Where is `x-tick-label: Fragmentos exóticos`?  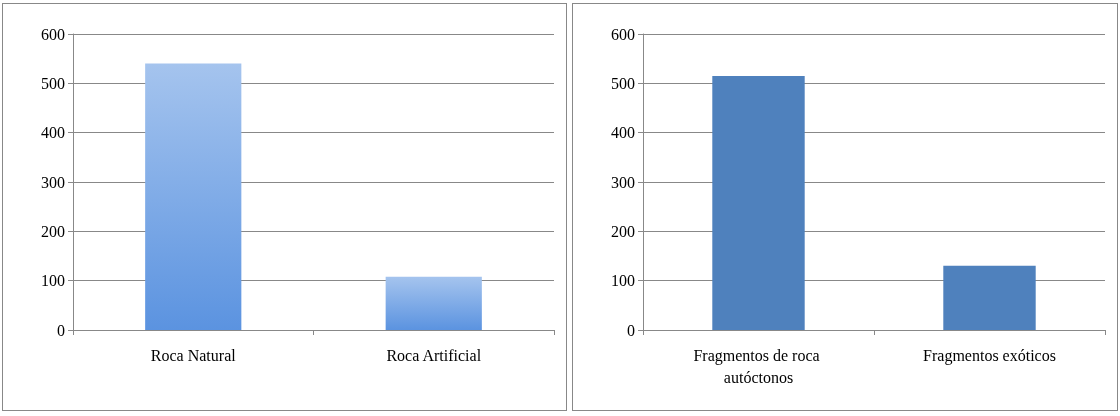 x-tick-label: Fragmentos exóticos is located at coordinates (989, 355).